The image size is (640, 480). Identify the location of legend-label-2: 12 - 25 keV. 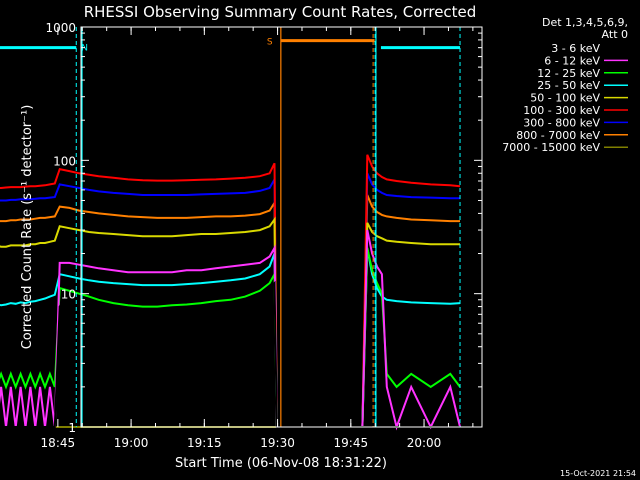
(568, 73).